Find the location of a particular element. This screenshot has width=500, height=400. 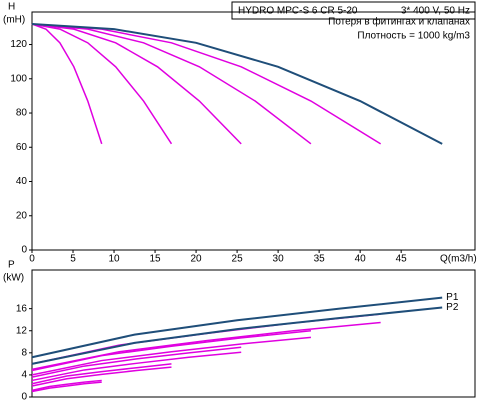

x-axis-label: Q(m3/h) is located at coordinates (458, 259).